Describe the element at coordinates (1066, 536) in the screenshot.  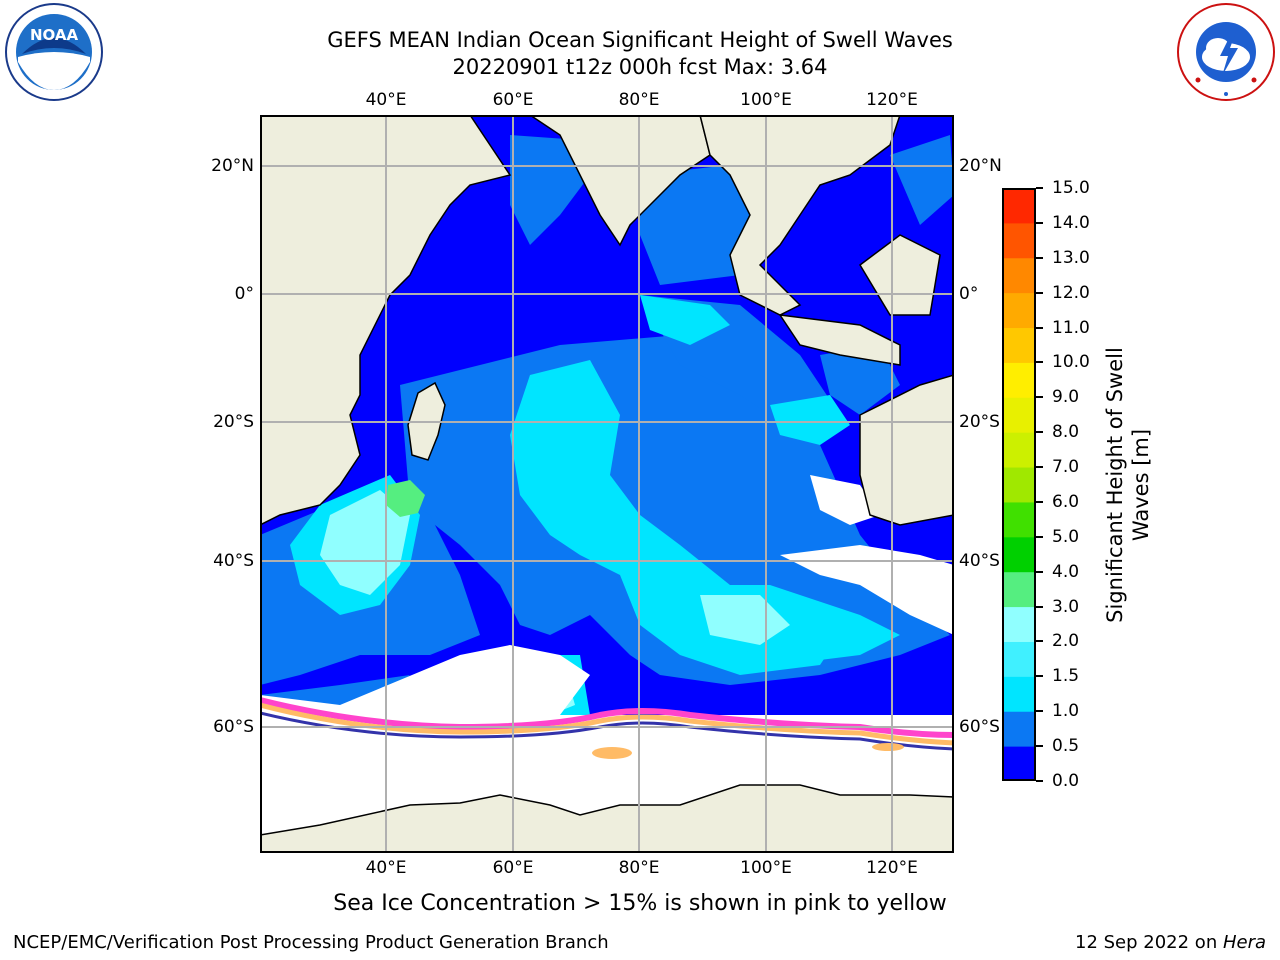
I see `colorbar-tick-label: 5.0` at that location.